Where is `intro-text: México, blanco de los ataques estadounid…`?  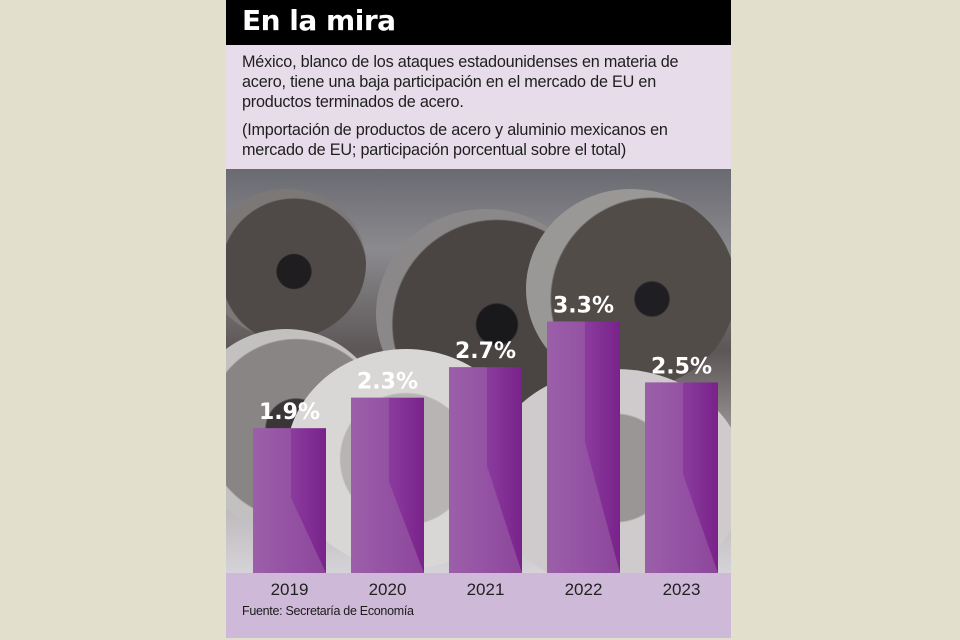 intro-text: México, blanco de los ataques estadounid… is located at coordinates (460, 82).